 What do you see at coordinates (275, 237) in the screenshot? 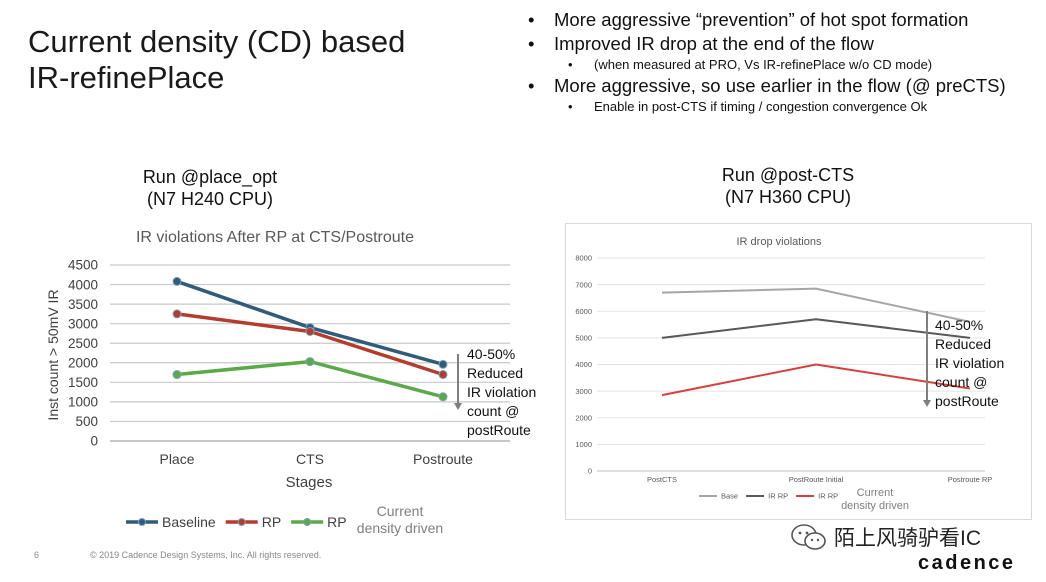
I see `chart-title: IR violations After RP at CTS/Postroute` at bounding box center [275, 237].